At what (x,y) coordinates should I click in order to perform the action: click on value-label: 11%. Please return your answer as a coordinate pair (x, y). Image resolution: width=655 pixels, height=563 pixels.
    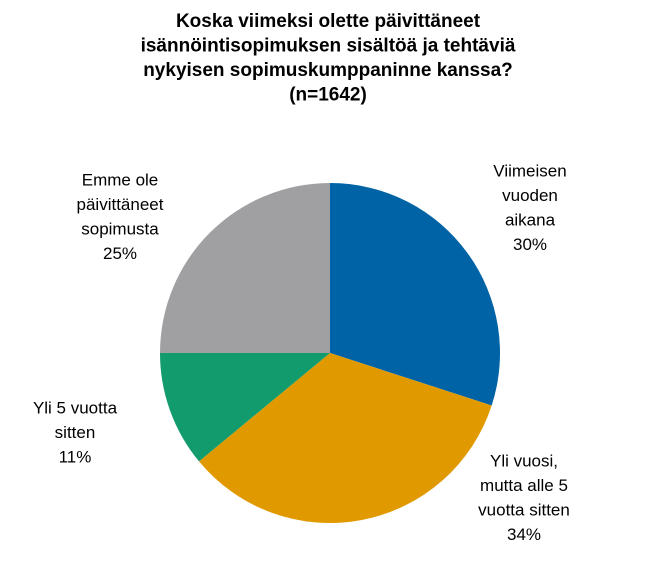
    Looking at the image, I should click on (75, 456).